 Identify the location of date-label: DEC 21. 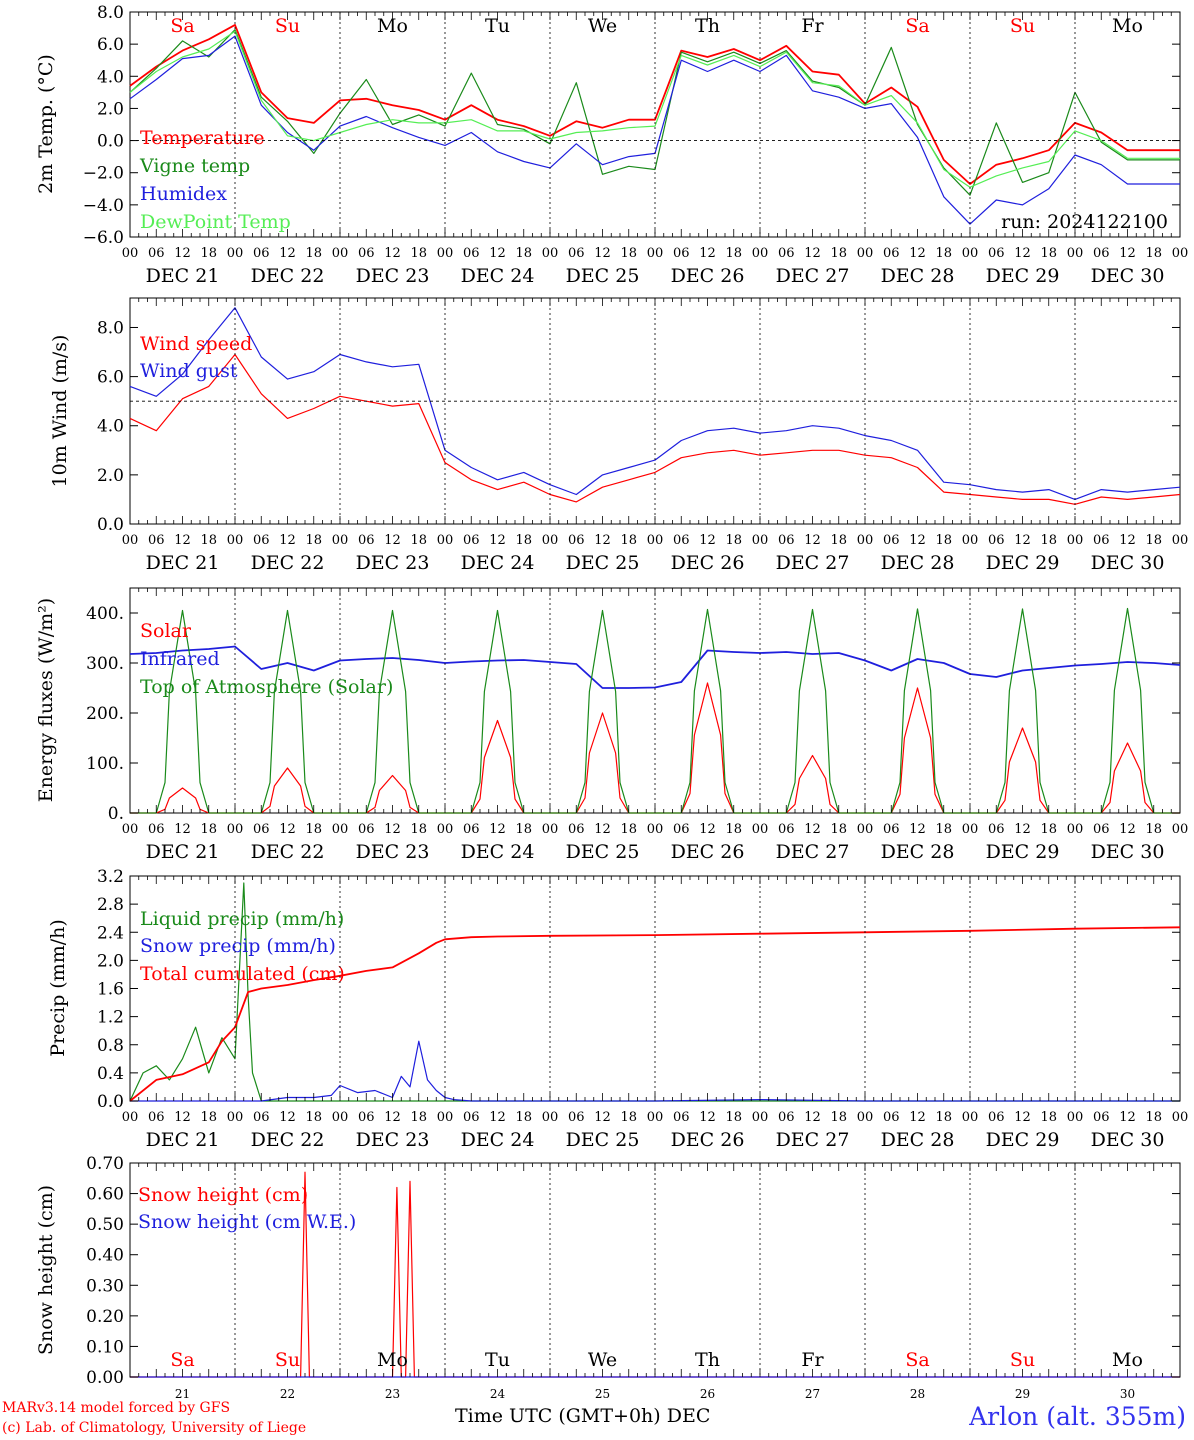
(183, 1140).